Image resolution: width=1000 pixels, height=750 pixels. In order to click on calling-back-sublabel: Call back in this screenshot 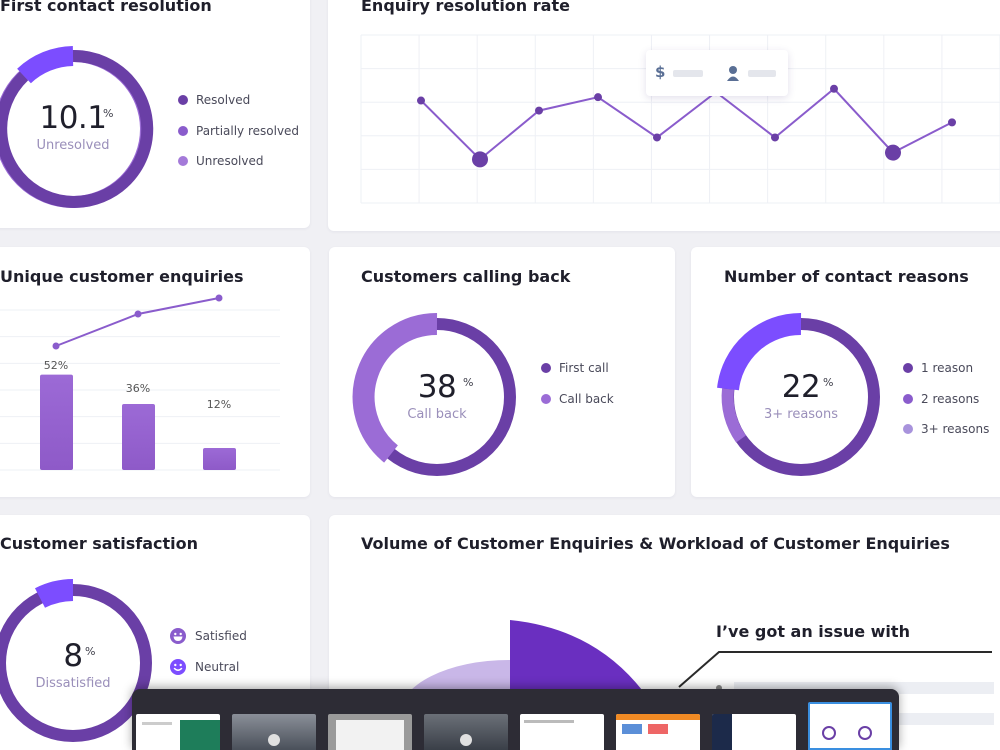, I will do `click(437, 414)`.